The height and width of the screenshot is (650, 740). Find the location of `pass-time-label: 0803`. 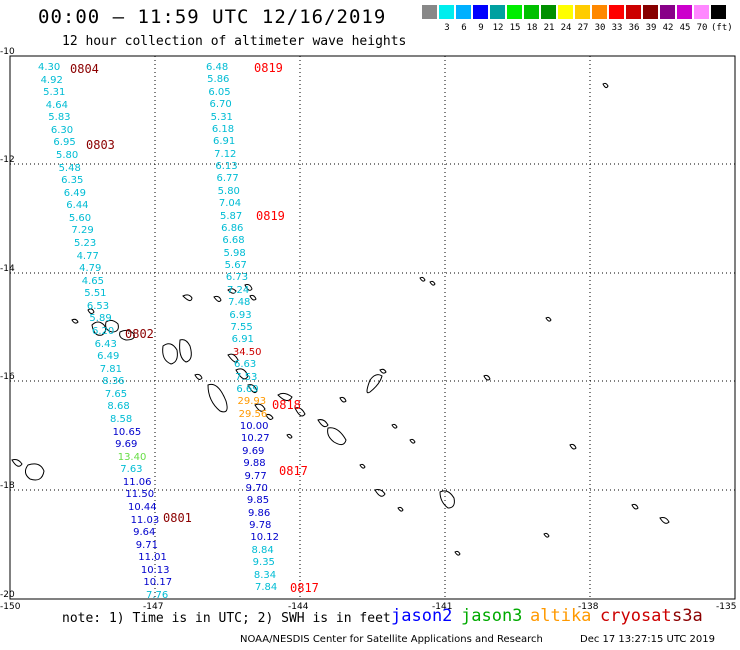

pass-time-label: 0803 is located at coordinates (100, 145).